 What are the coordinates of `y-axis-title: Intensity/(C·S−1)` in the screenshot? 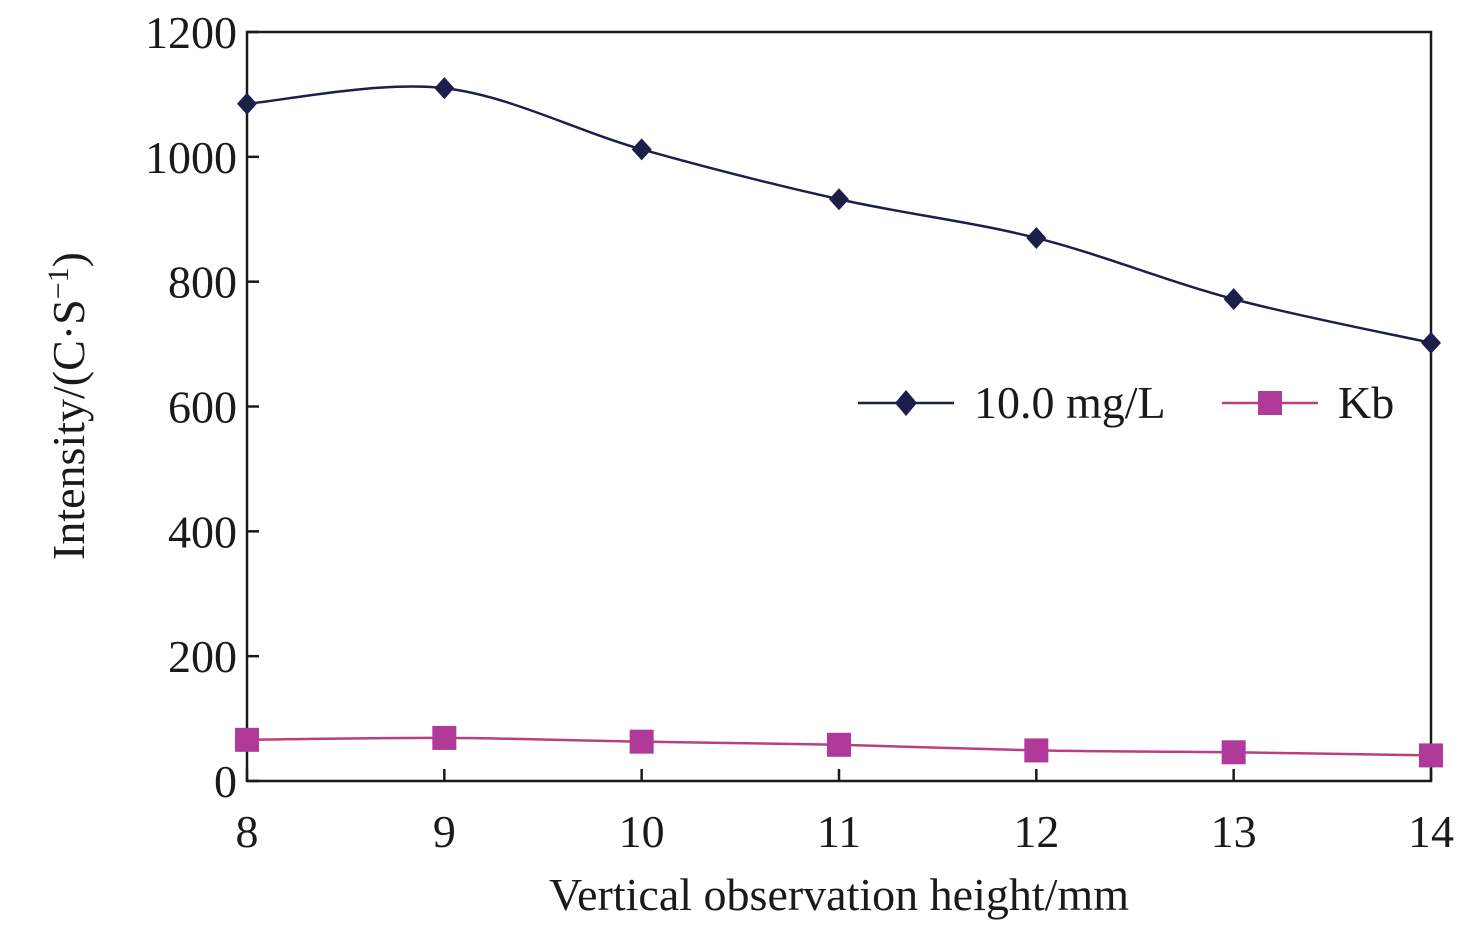 It's located at (68, 406).